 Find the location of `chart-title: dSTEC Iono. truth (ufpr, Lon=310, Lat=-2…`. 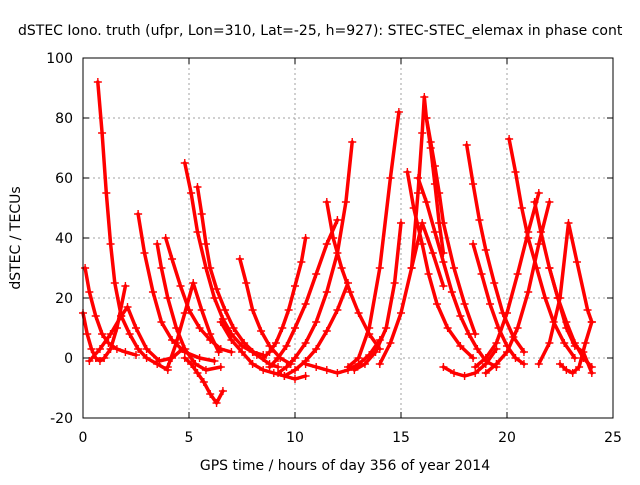

chart-title: dSTEC Iono. truth (ufpr, Lon=310, Lat=-2… is located at coordinates (320, 31).